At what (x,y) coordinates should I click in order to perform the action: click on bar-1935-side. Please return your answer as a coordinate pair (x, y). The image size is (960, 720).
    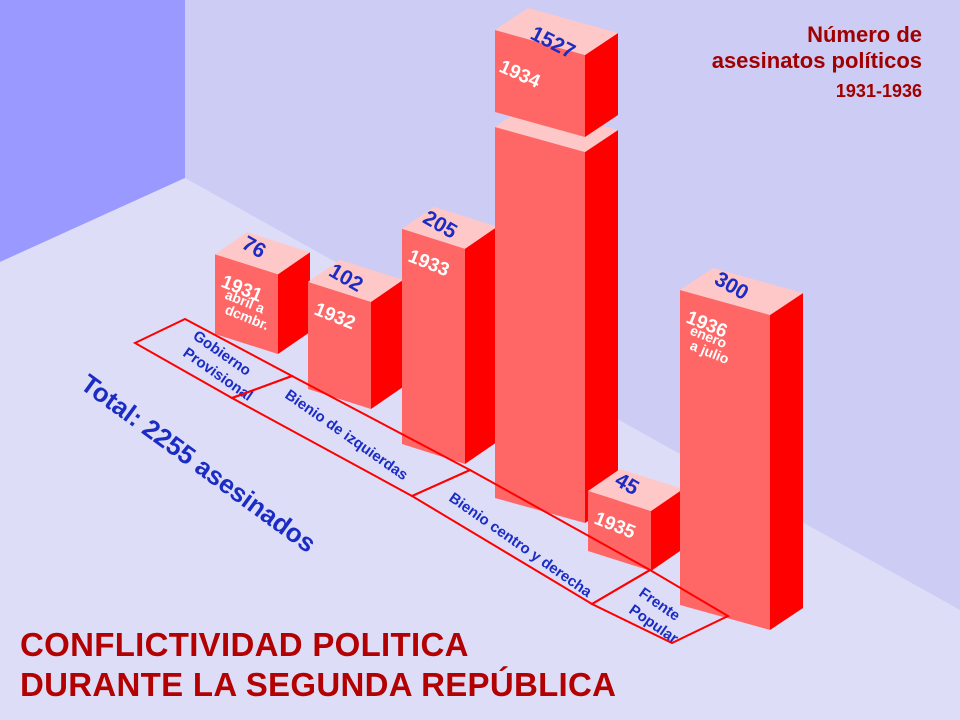
    Looking at the image, I should click on (667, 530).